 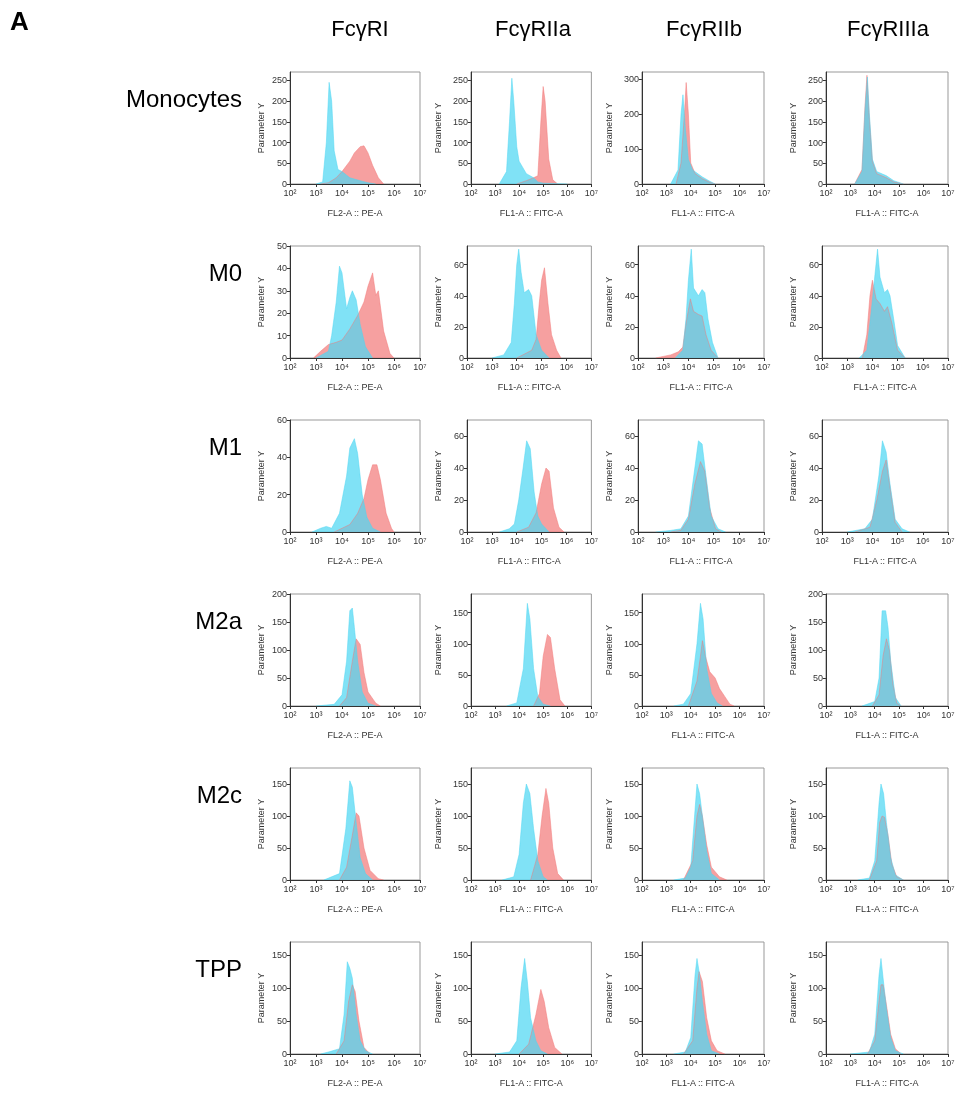 I want to click on y-tick-label: 250, so click(x=460, y=80).